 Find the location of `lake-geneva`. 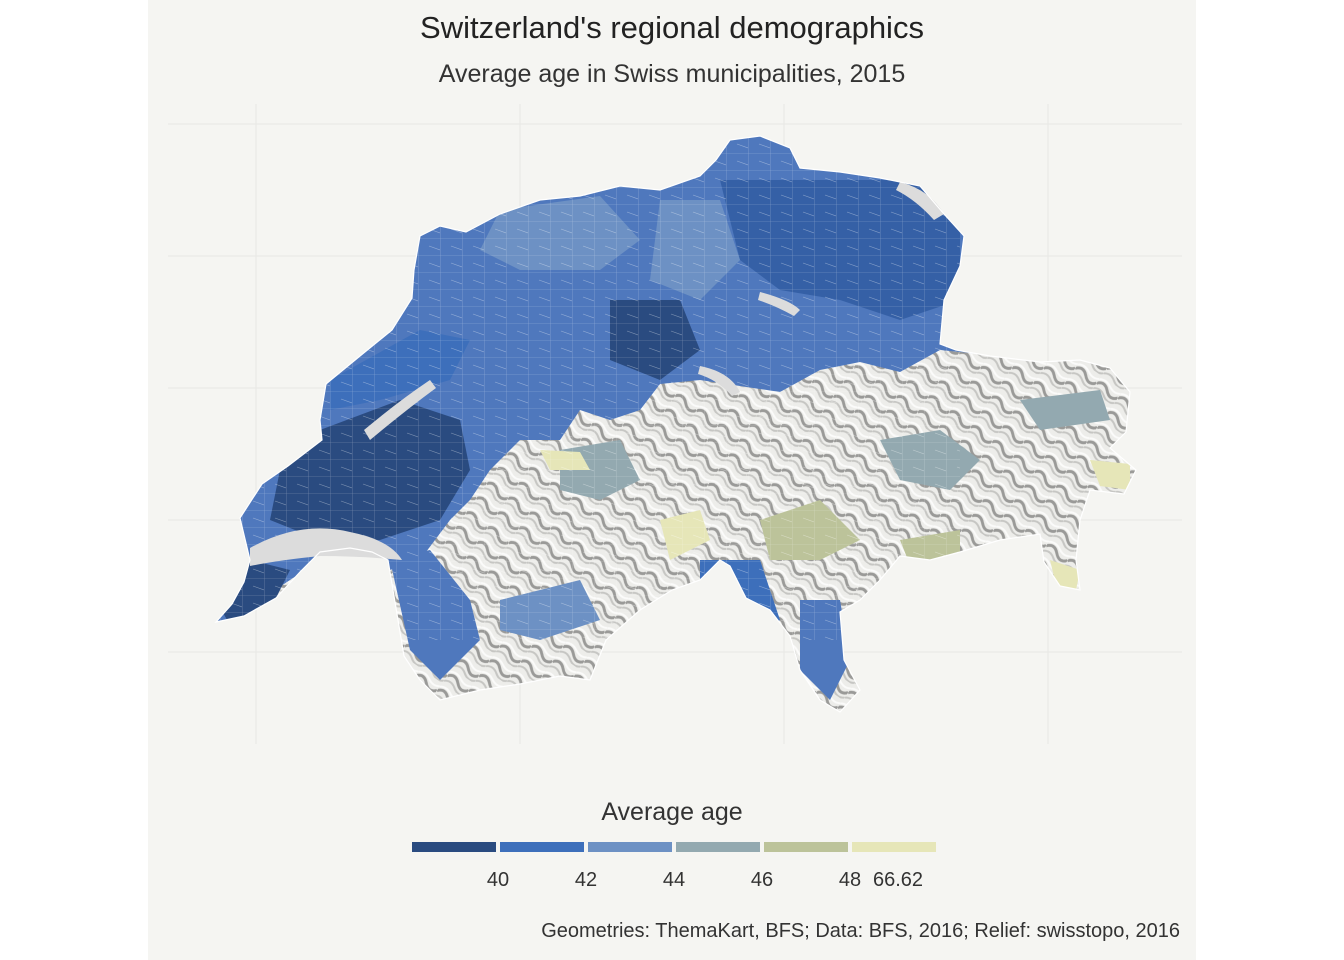

lake-geneva is located at coordinates (326, 547).